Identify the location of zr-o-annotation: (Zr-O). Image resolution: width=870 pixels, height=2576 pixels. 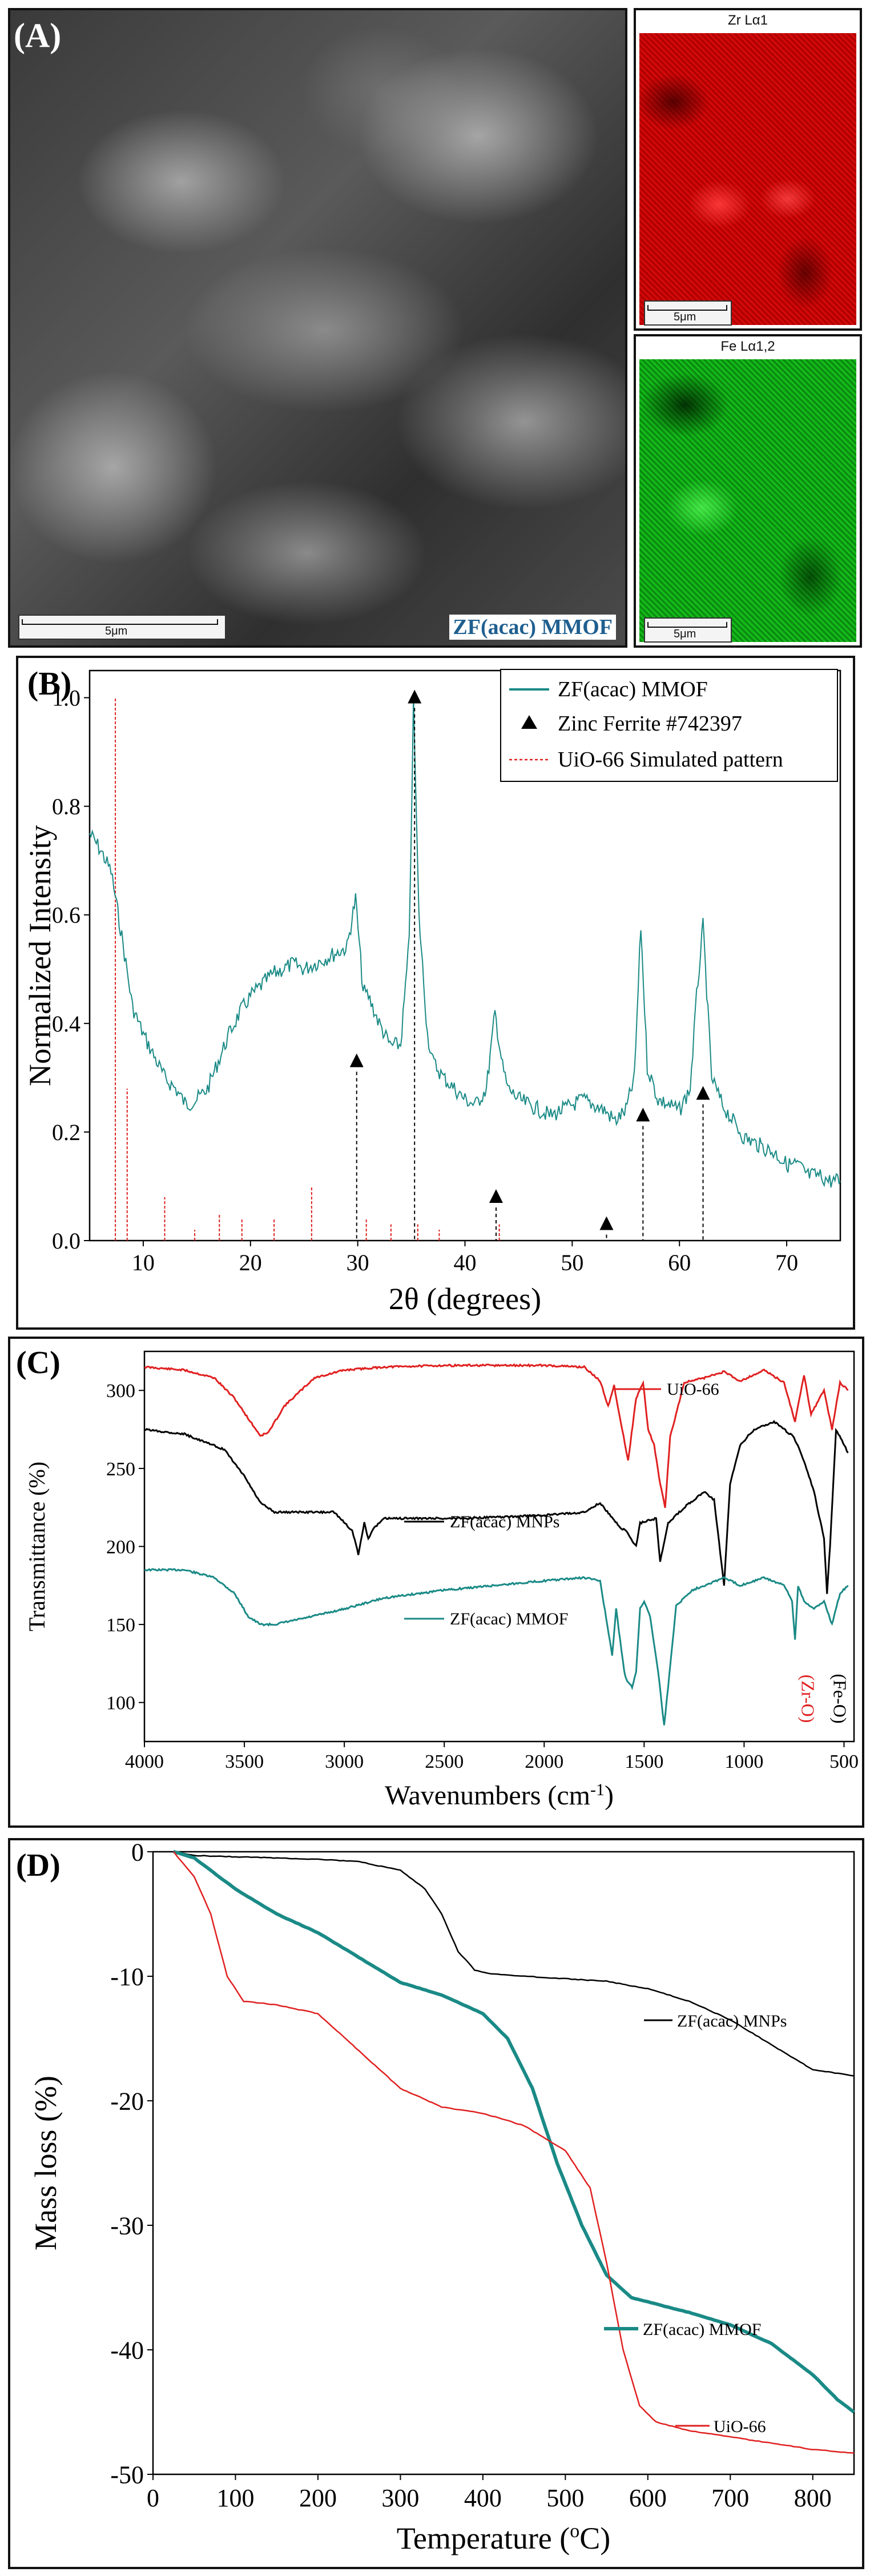
(808, 1699).